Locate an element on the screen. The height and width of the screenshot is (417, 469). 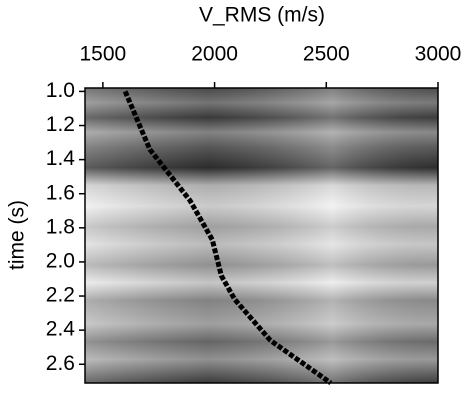
y-tick-label: 1.0 is located at coordinates (60, 90).